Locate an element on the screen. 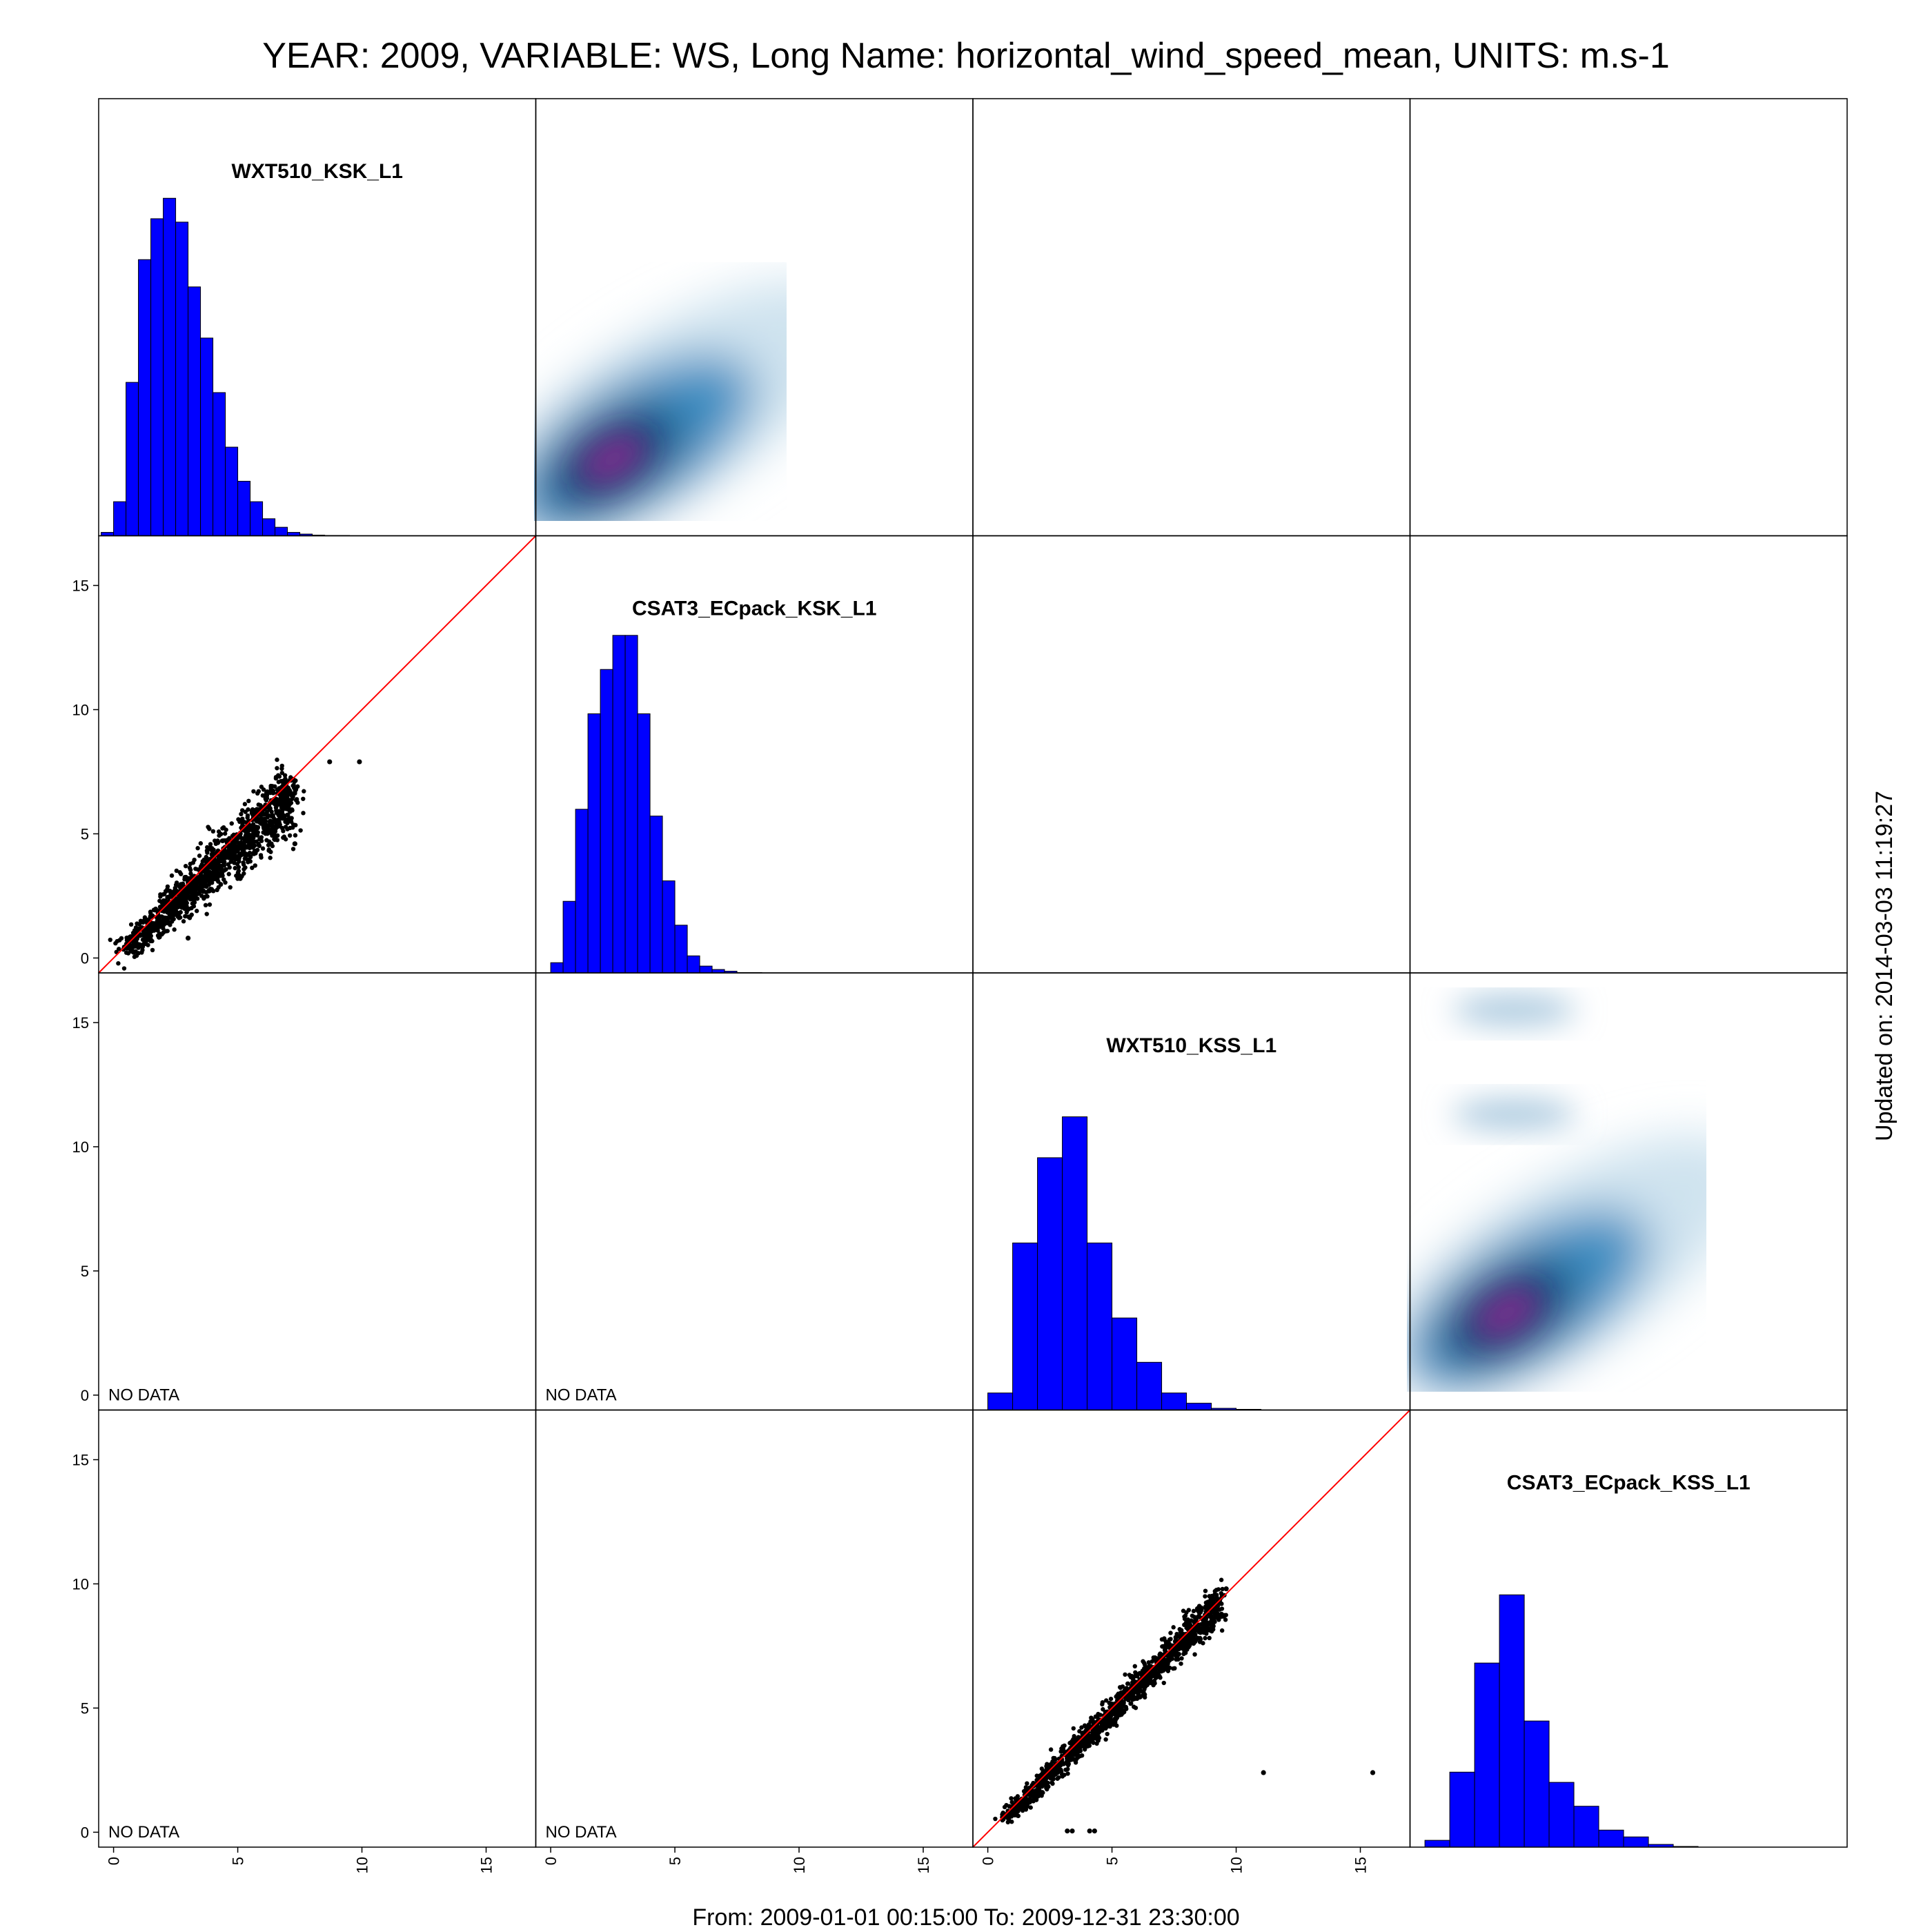  y-tick-label: 0 is located at coordinates (85, 1395).